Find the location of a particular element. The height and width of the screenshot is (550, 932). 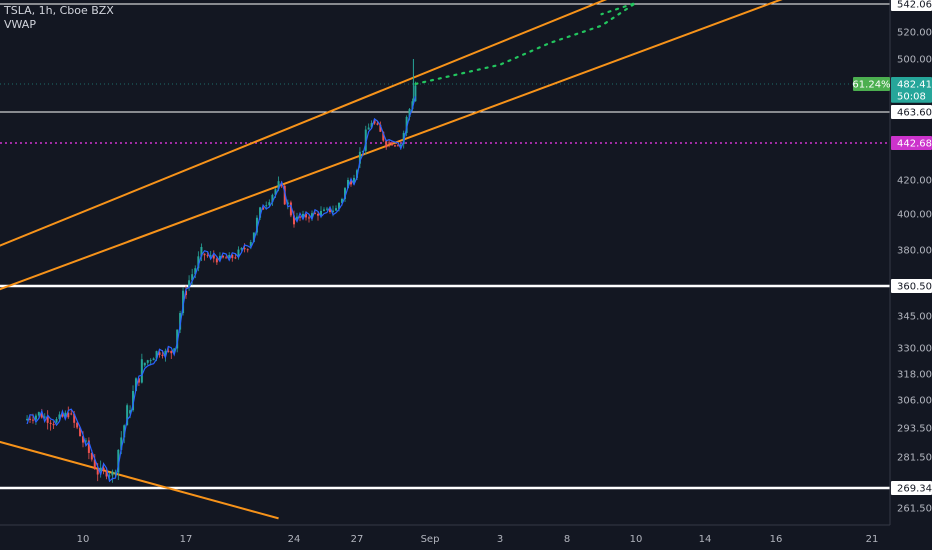

price-label-box-sup2 is located at coordinates (911, 488).